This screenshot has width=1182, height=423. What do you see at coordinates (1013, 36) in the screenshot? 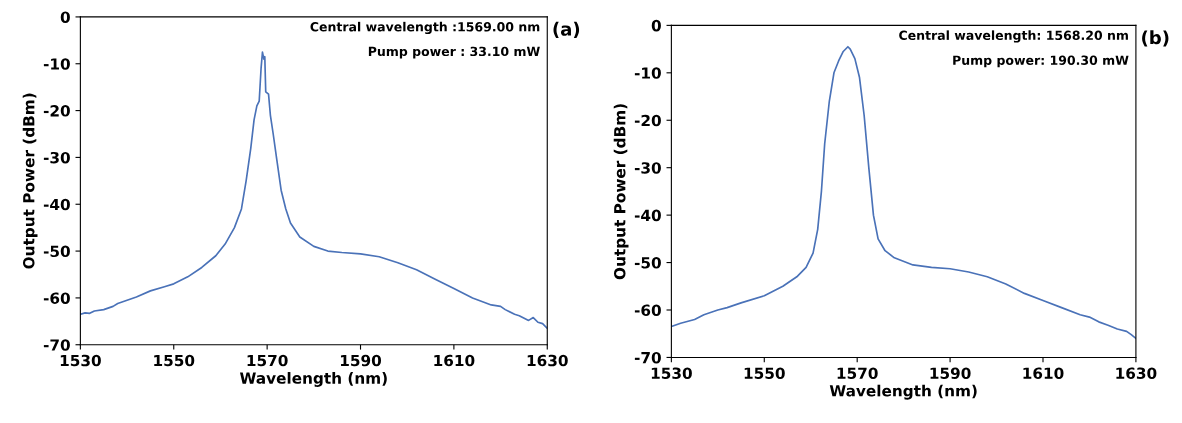
I see `annotation: Central wavelength: 1568.20 nm` at bounding box center [1013, 36].